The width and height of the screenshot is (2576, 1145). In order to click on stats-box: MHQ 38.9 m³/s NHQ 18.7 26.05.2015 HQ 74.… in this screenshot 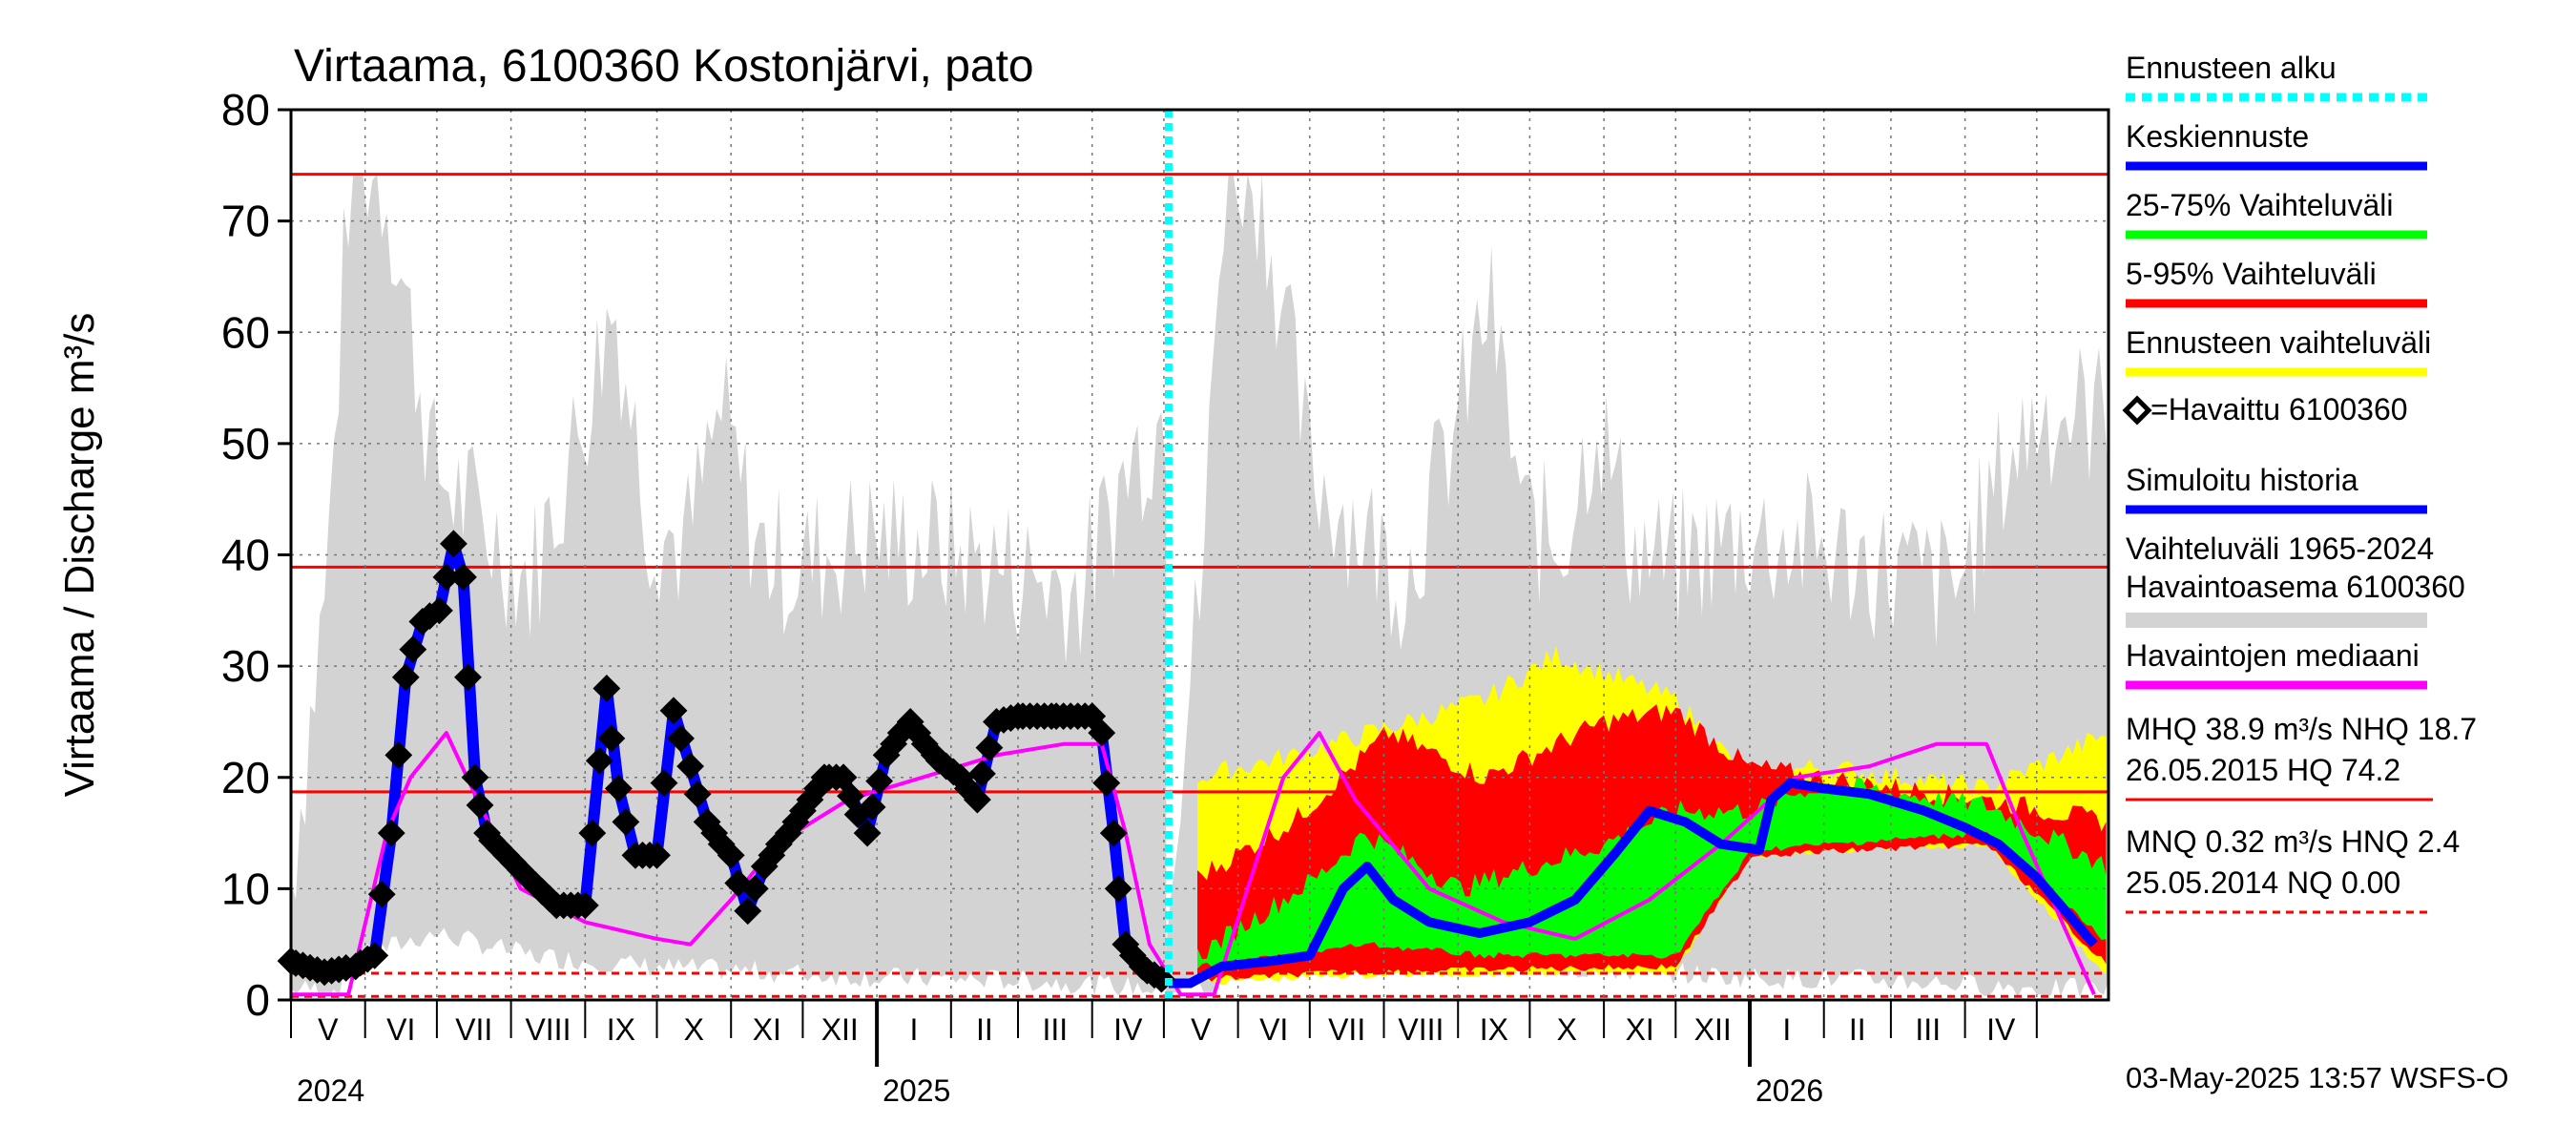, I will do `click(2301, 813)`.